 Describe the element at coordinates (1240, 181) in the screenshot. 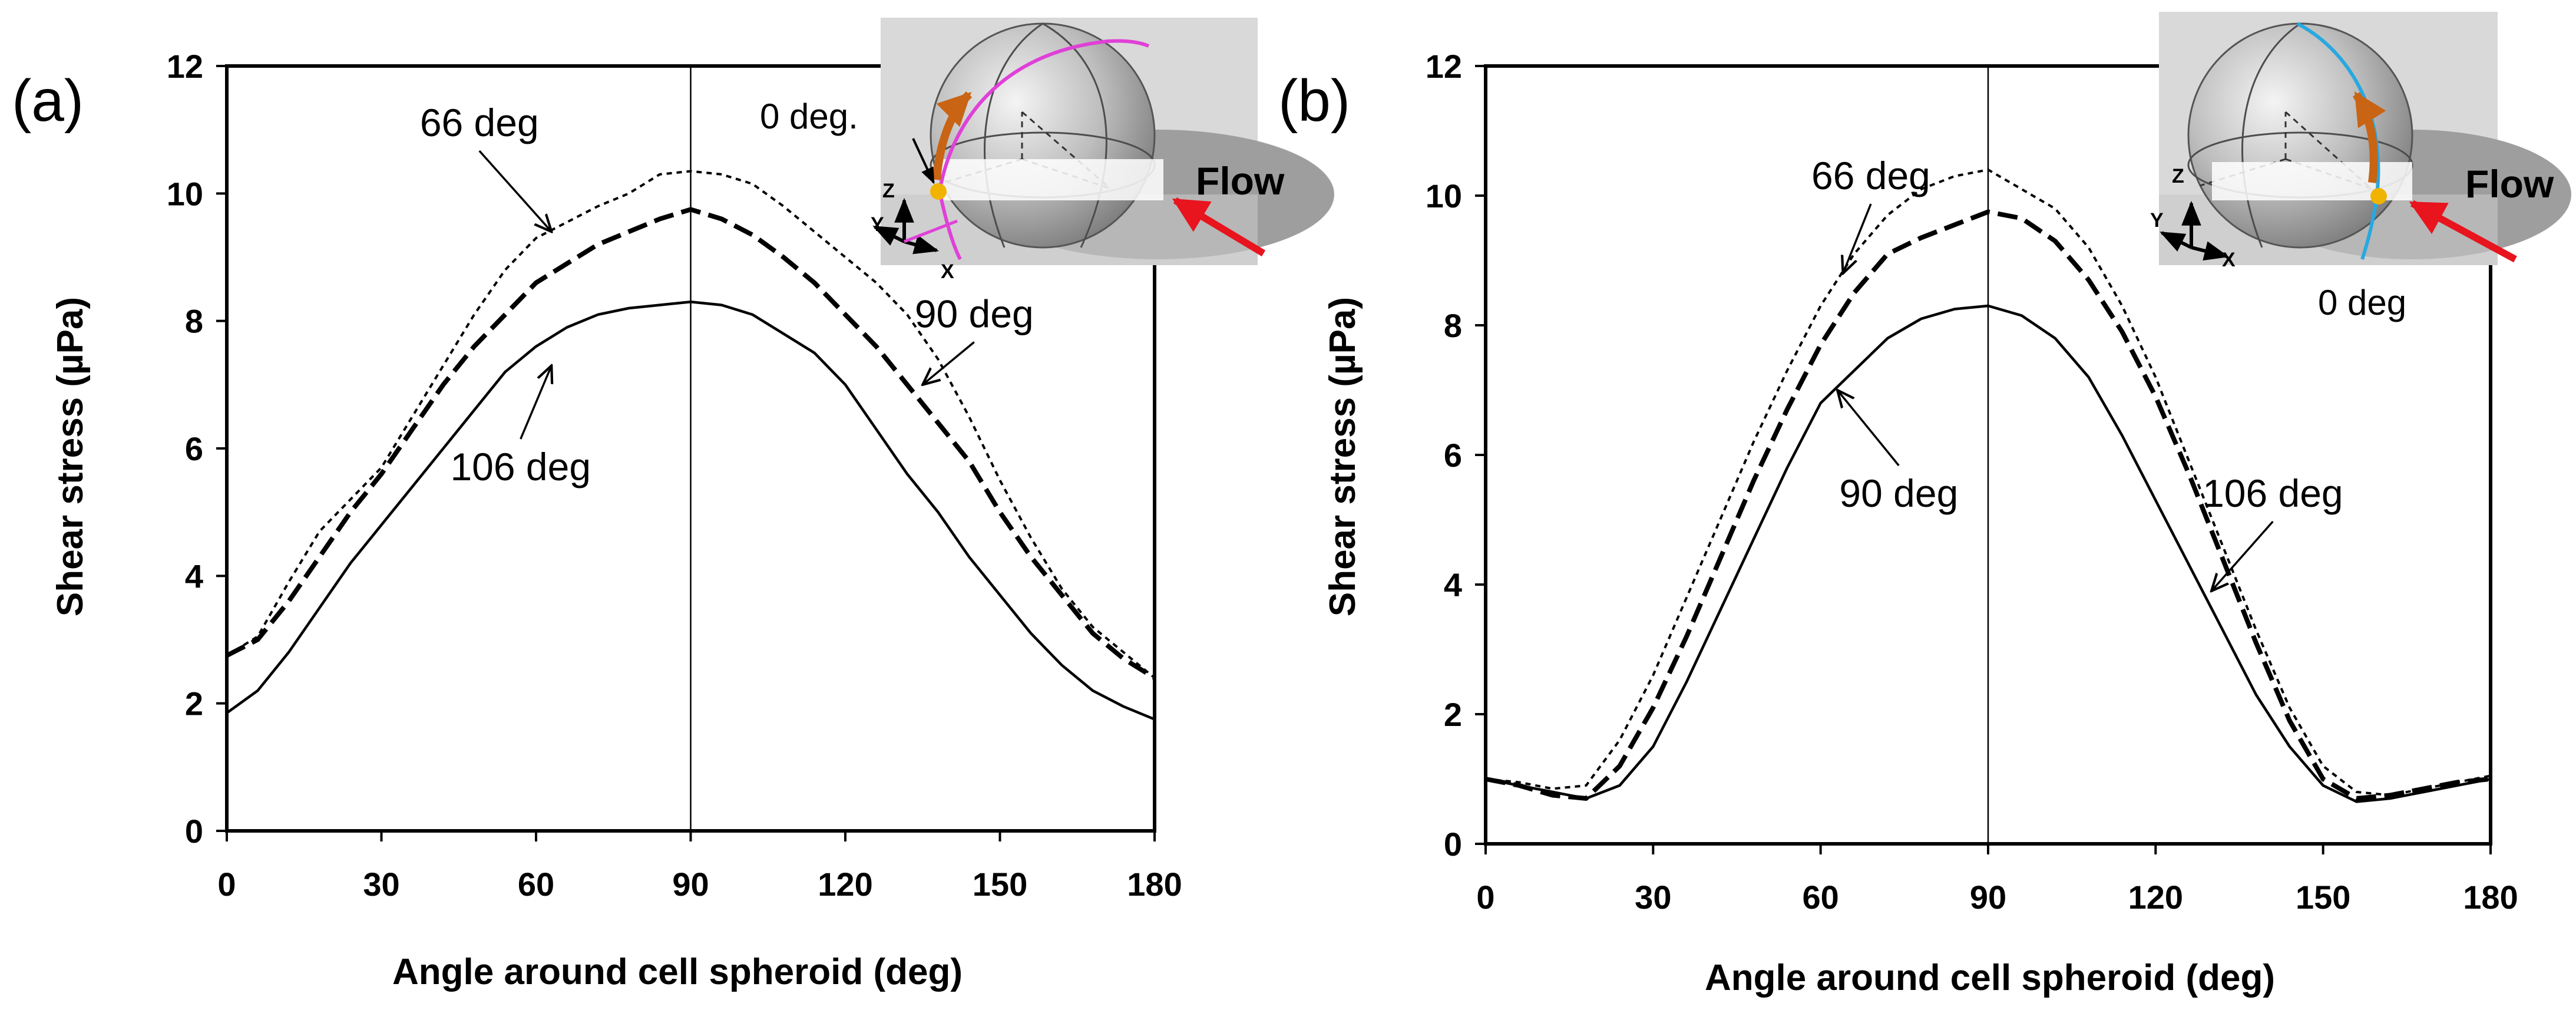

I see `inset-flow-label-a: Flow` at that location.